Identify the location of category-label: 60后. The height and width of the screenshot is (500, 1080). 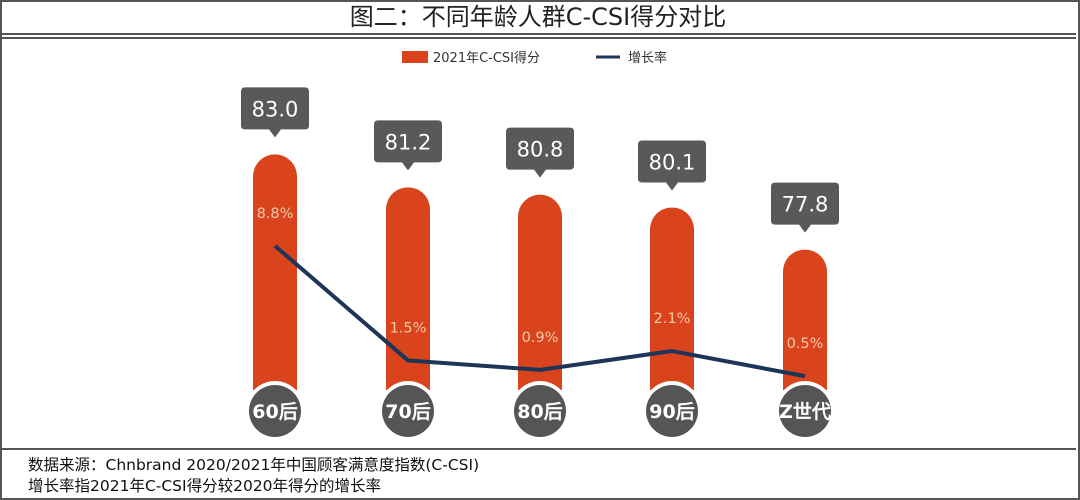
(274, 412).